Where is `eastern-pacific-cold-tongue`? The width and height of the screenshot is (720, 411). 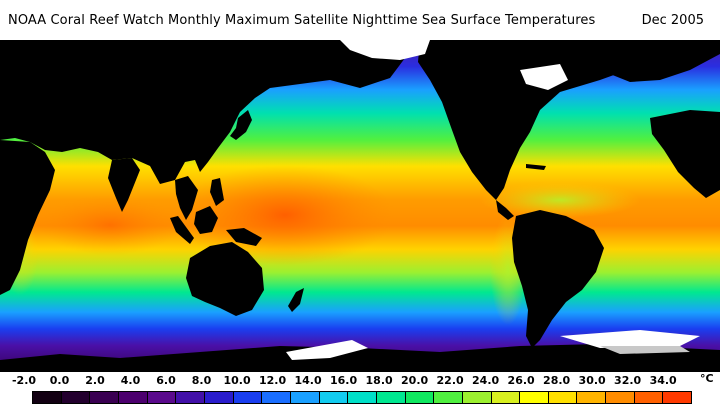 eastern-pacific-cold-tongue is located at coordinates (560, 200).